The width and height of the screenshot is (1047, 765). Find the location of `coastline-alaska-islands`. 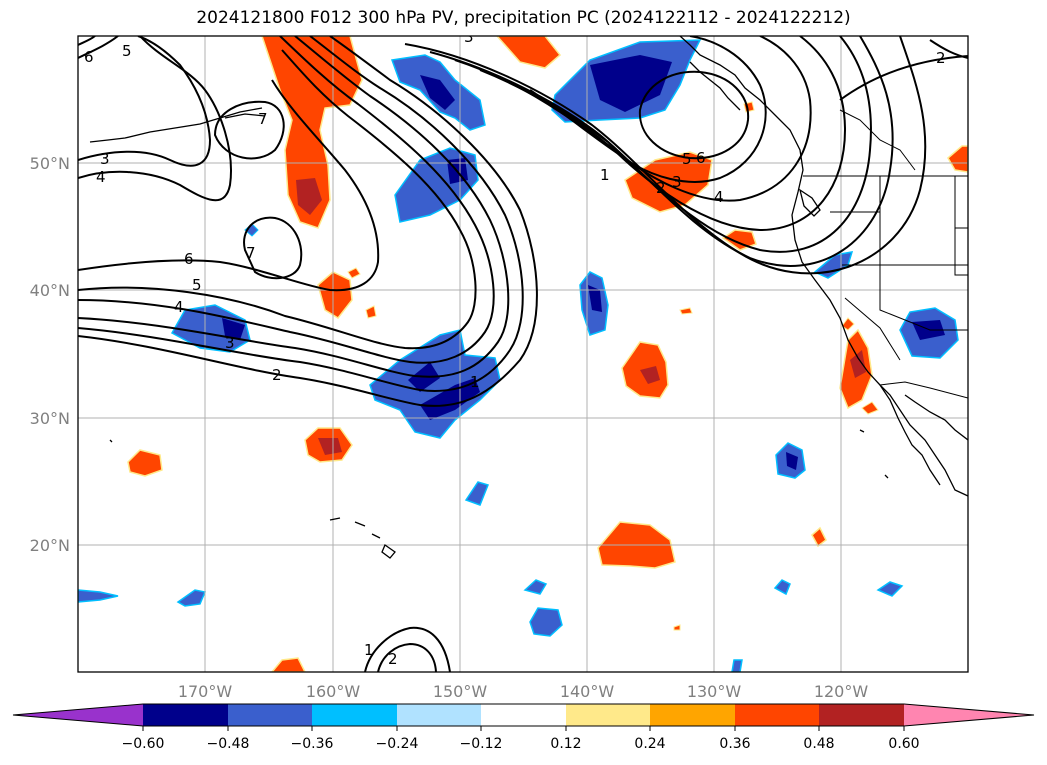

coastline-alaska-islands is located at coordinates (715, 86).